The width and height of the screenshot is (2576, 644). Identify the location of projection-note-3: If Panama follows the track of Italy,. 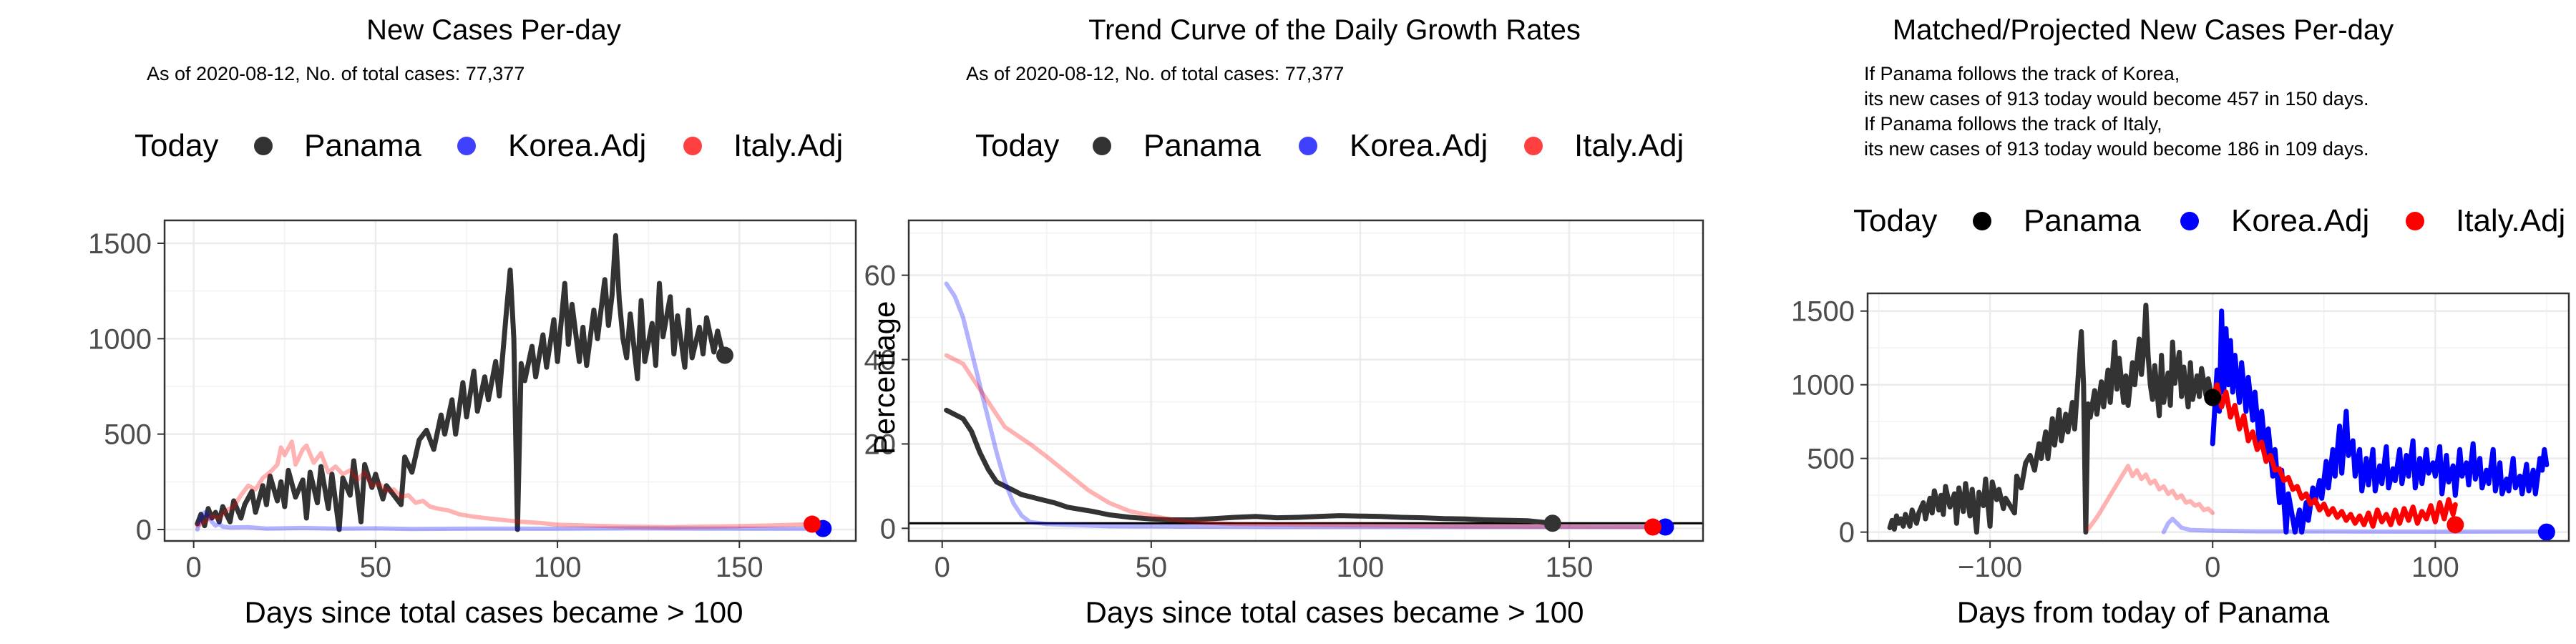
(2013, 124).